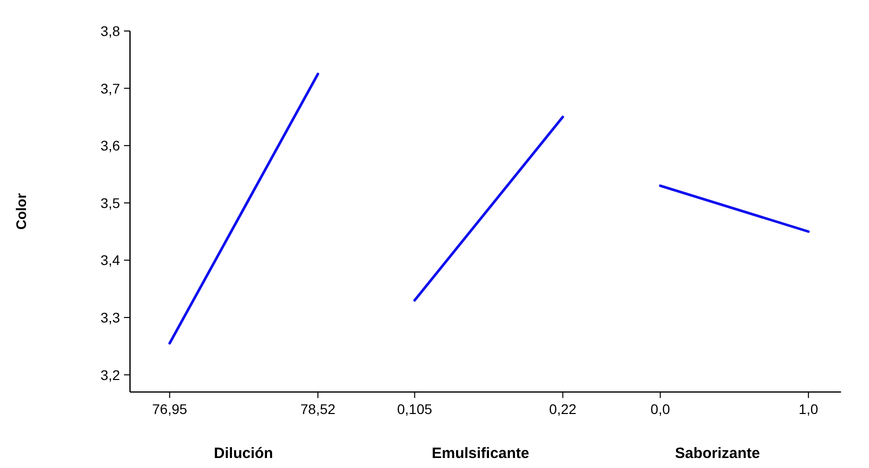 The width and height of the screenshot is (869, 468). I want to click on x-axis-title: Saborizante, so click(717, 453).